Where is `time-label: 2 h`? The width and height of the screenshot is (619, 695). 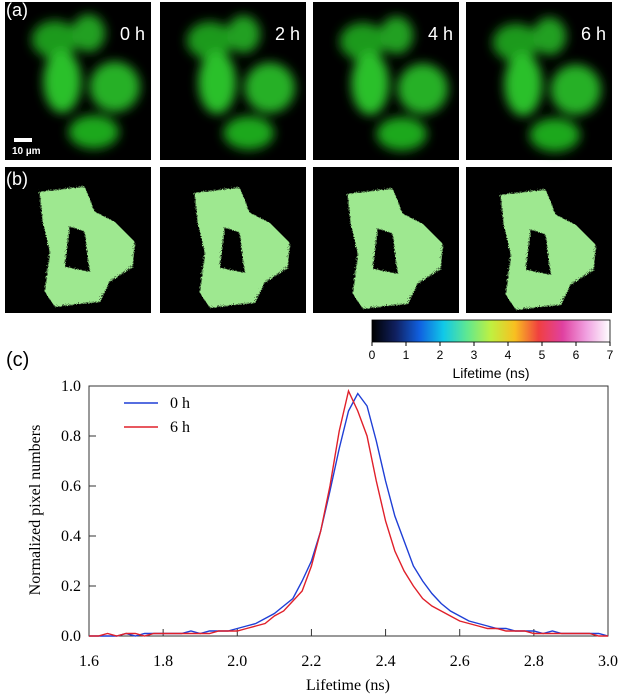 time-label: 2 h is located at coordinates (287, 34).